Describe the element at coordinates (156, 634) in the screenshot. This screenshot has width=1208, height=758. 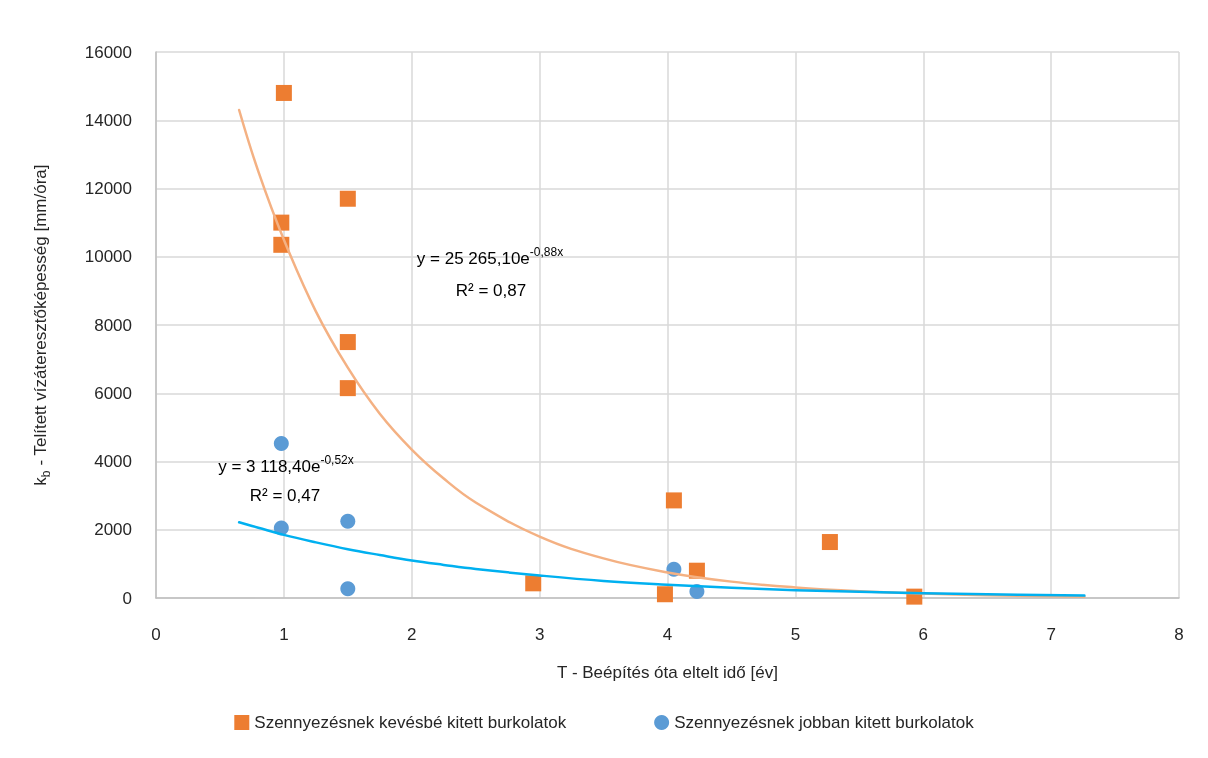
I see `x-tick-label: 0` at that location.